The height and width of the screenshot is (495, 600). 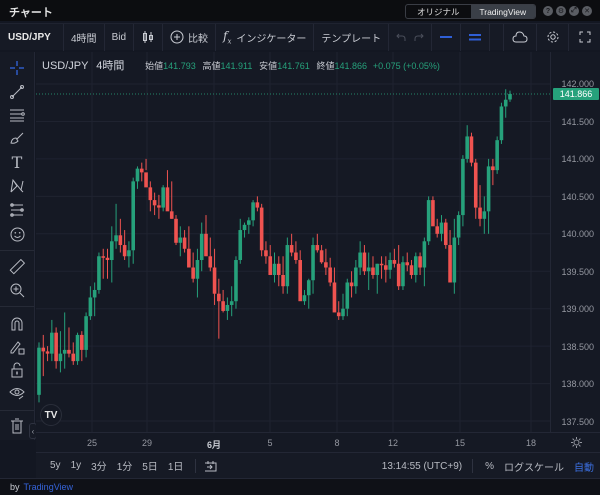 I want to click on magnet-icon, so click(x=17, y=324).